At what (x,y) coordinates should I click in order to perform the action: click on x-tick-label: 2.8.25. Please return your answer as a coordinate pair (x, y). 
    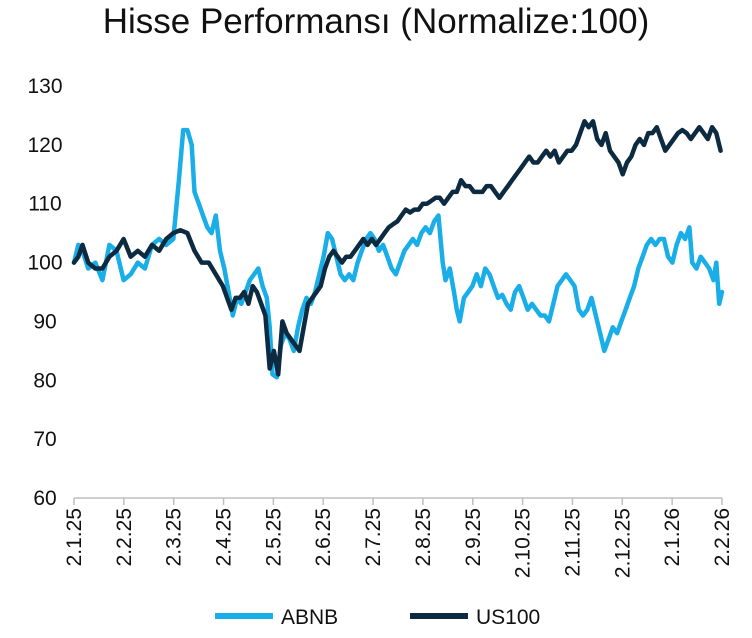
    Looking at the image, I should click on (423, 537).